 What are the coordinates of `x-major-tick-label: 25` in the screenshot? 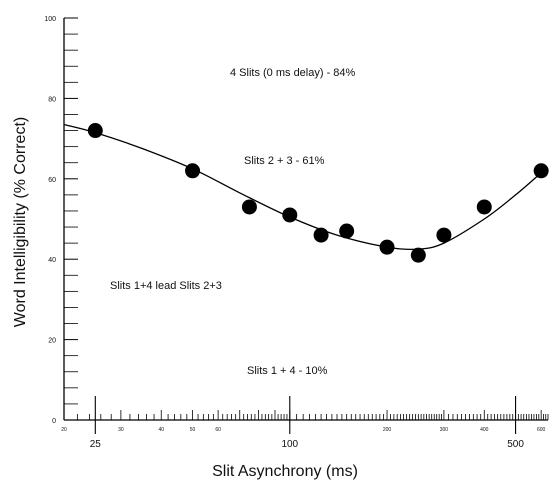 It's located at (96, 444).